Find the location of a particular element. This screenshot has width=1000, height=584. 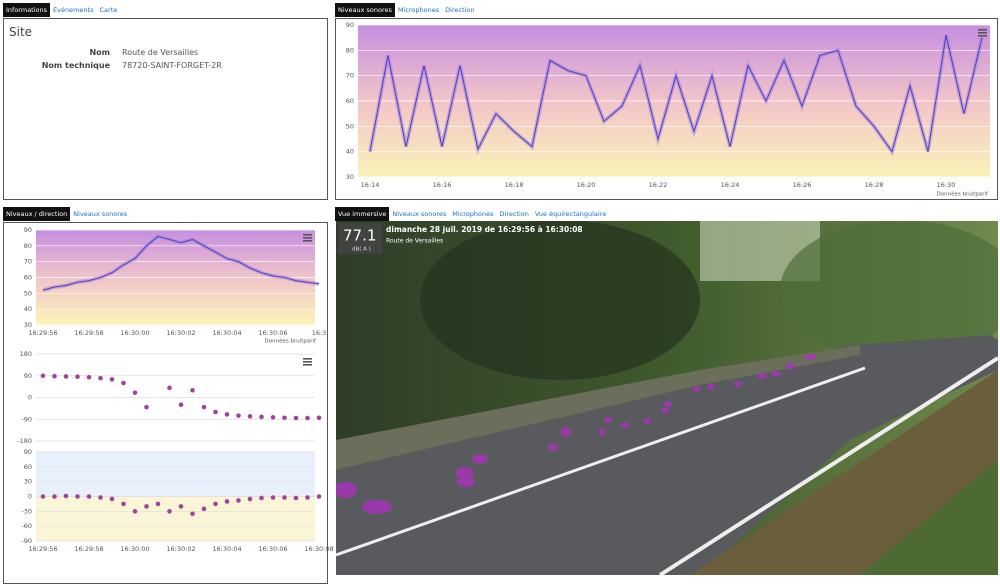

y-tick-label: 180 is located at coordinates (26, 354).